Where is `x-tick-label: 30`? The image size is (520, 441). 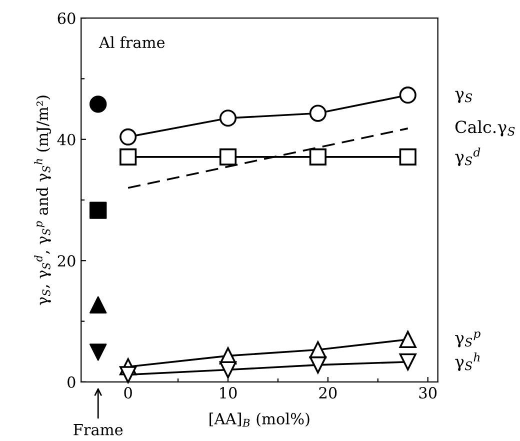
x-tick-label: 30 is located at coordinates (428, 393).